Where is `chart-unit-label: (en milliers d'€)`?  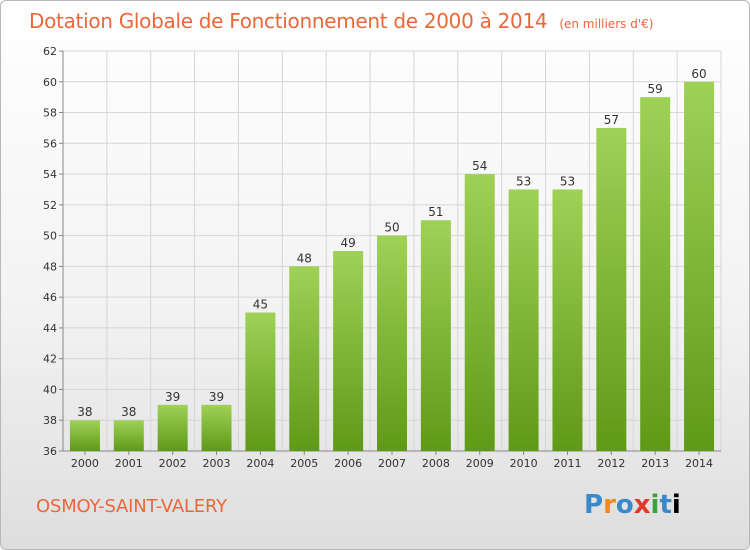
chart-unit-label: (en milliers d'€) is located at coordinates (606, 24).